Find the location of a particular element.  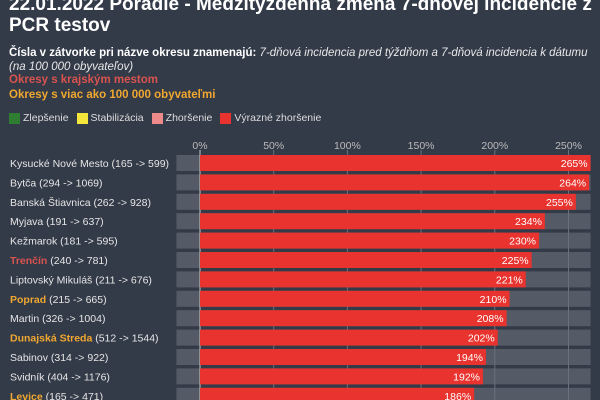

legend-label: Zhoršenie is located at coordinates (189, 118).